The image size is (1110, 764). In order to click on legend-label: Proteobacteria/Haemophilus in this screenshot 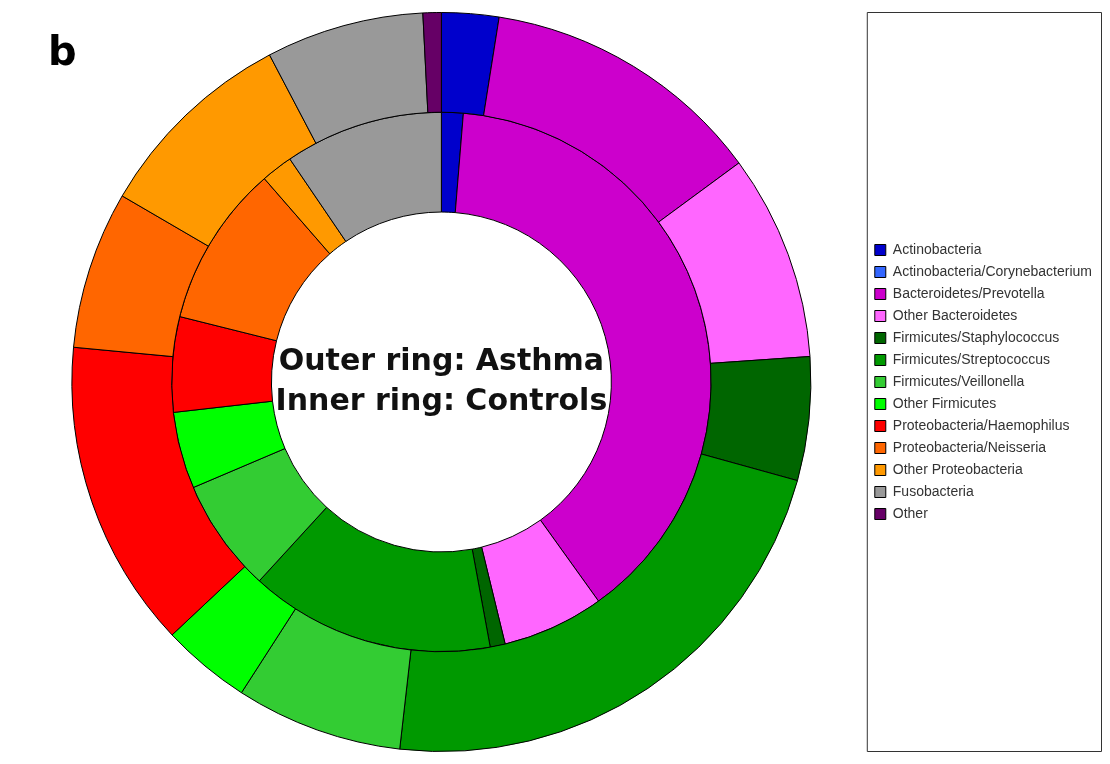, I will do `click(981, 424)`.